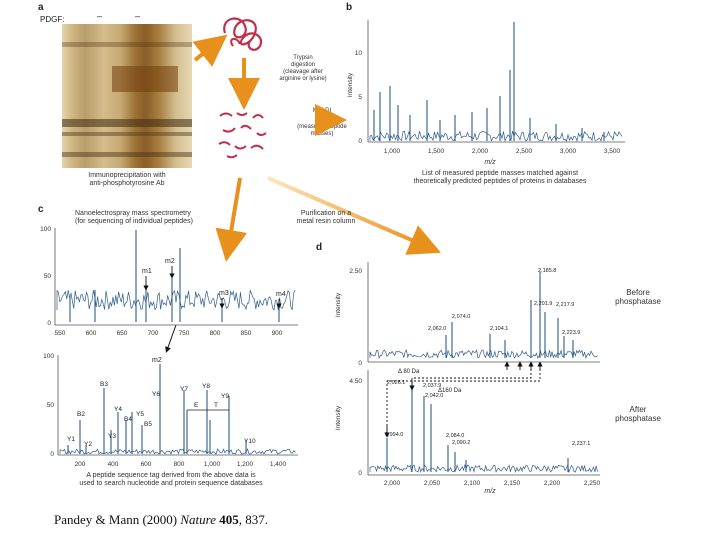 The image size is (720, 540). I want to click on nano-bot-xtick-4: 1,000, so click(212, 464).